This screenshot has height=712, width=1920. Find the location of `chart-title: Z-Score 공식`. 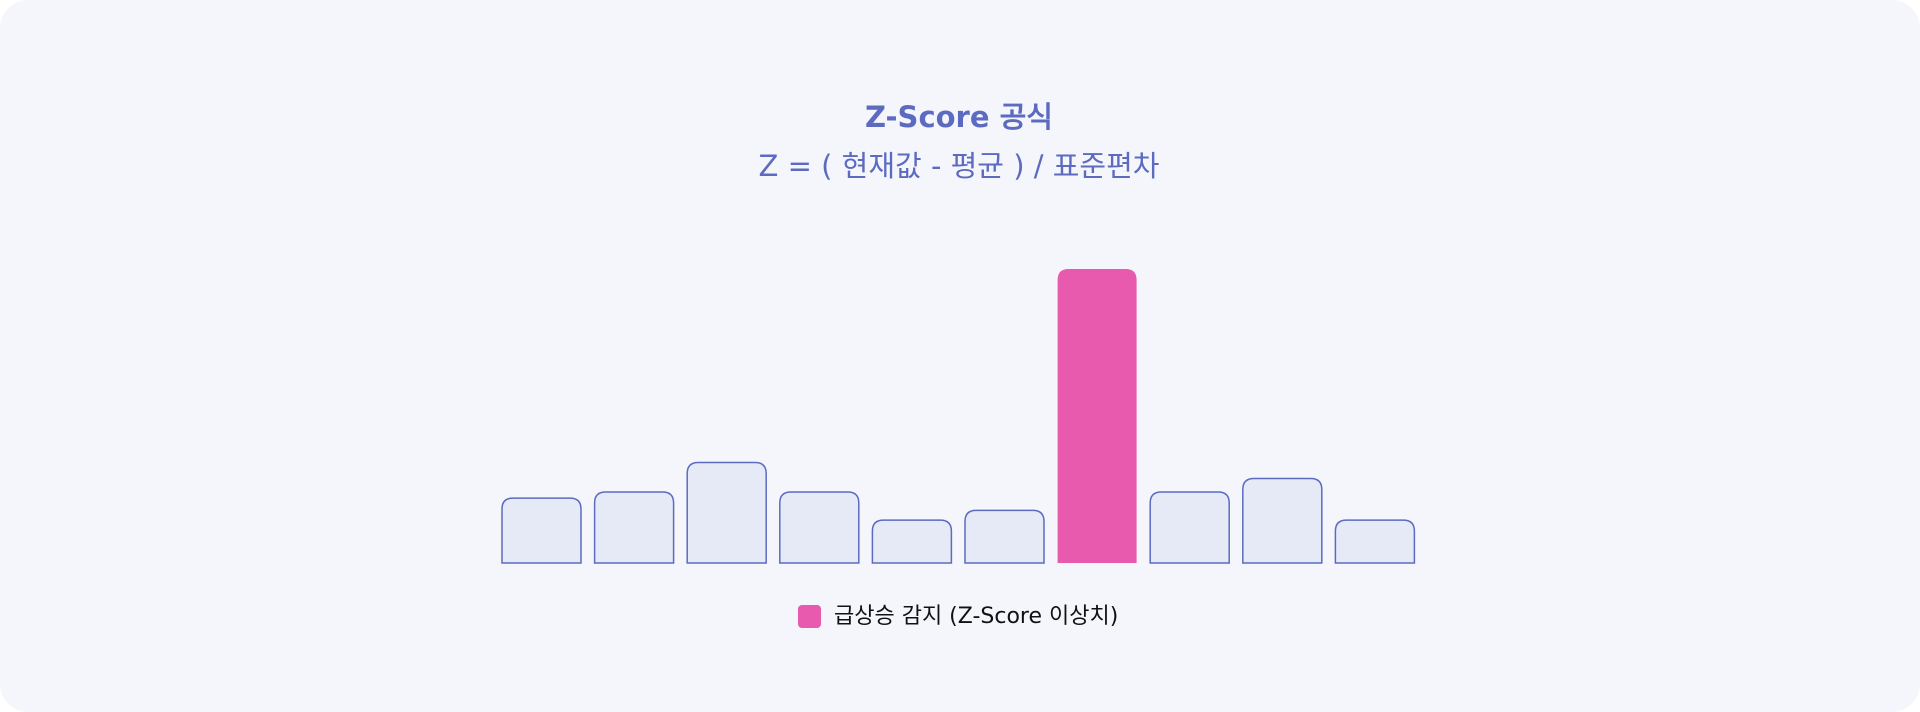

chart-title: Z-Score 공식 is located at coordinates (959, 117).